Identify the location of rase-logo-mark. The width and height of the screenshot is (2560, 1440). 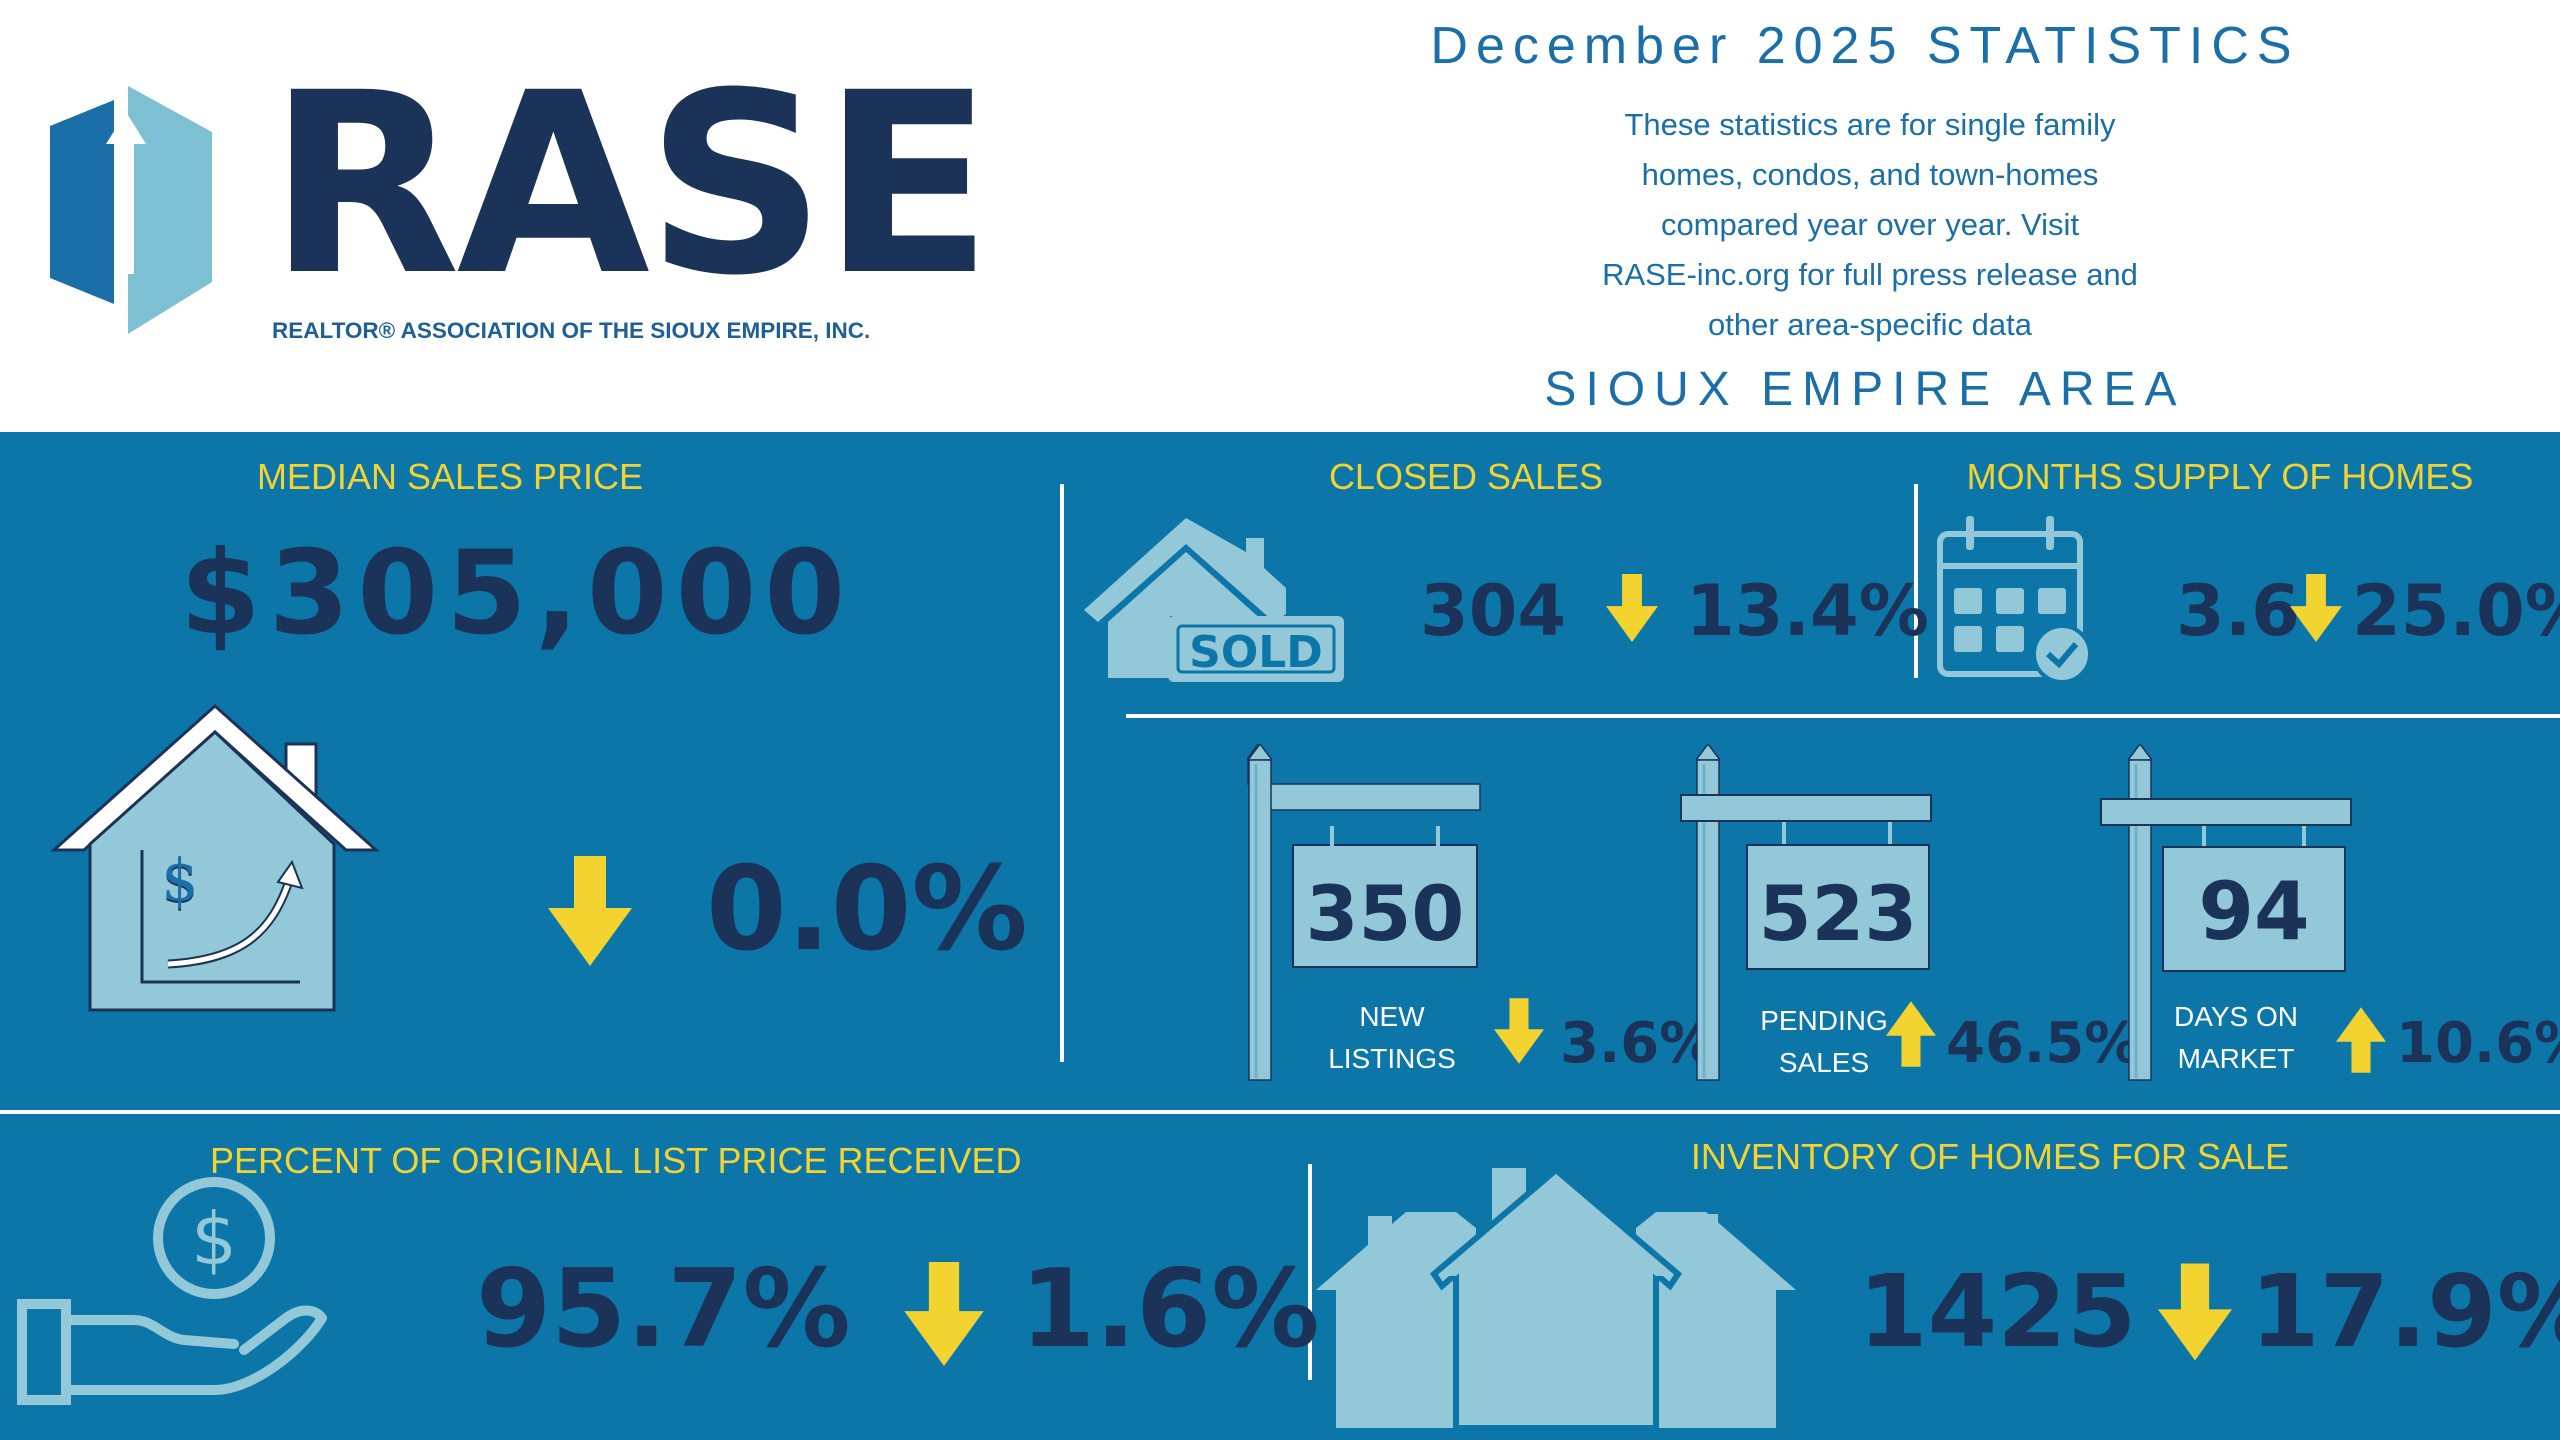
(131, 209).